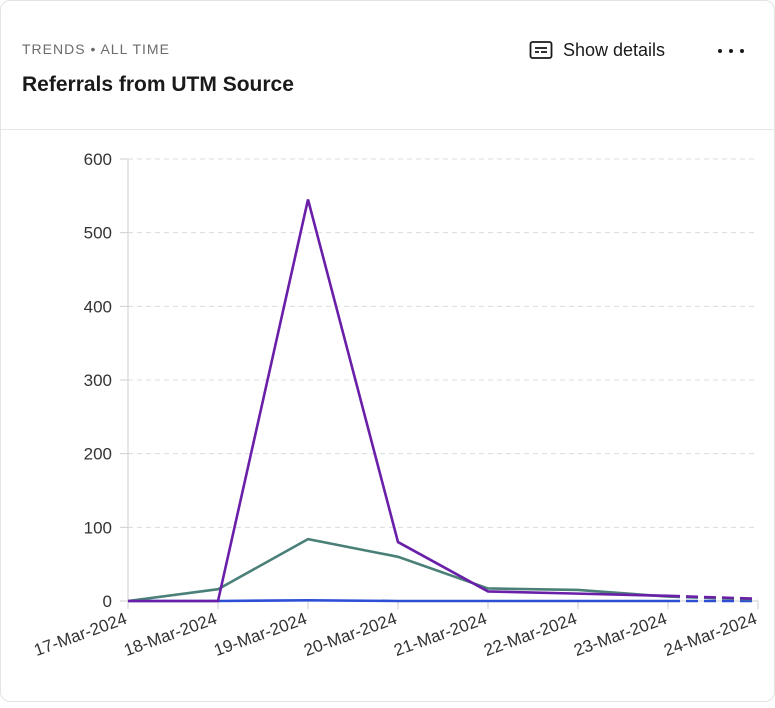 The width and height of the screenshot is (775, 708). Describe the element at coordinates (98, 159) in the screenshot. I see `y-tick-label: 600` at that location.